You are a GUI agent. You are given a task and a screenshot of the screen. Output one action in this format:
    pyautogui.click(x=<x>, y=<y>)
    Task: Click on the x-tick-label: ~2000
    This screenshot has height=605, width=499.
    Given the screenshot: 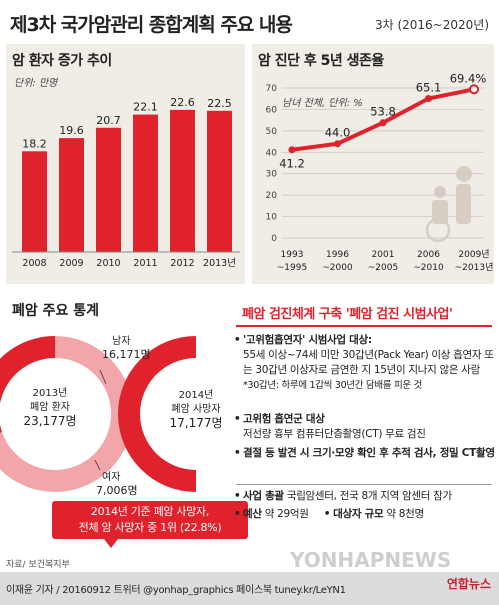 What is the action you would take?
    pyautogui.click(x=337, y=268)
    